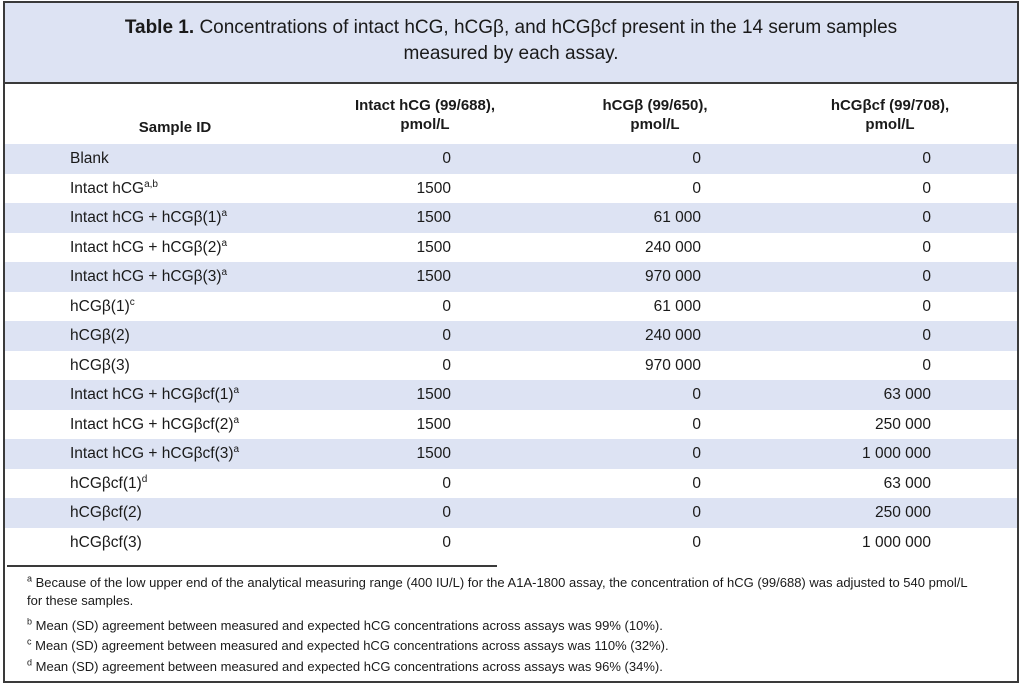  Describe the element at coordinates (511, 307) in the screenshot. I see `table-row: hCGβ(1)c 0 61 000 0` at that location.